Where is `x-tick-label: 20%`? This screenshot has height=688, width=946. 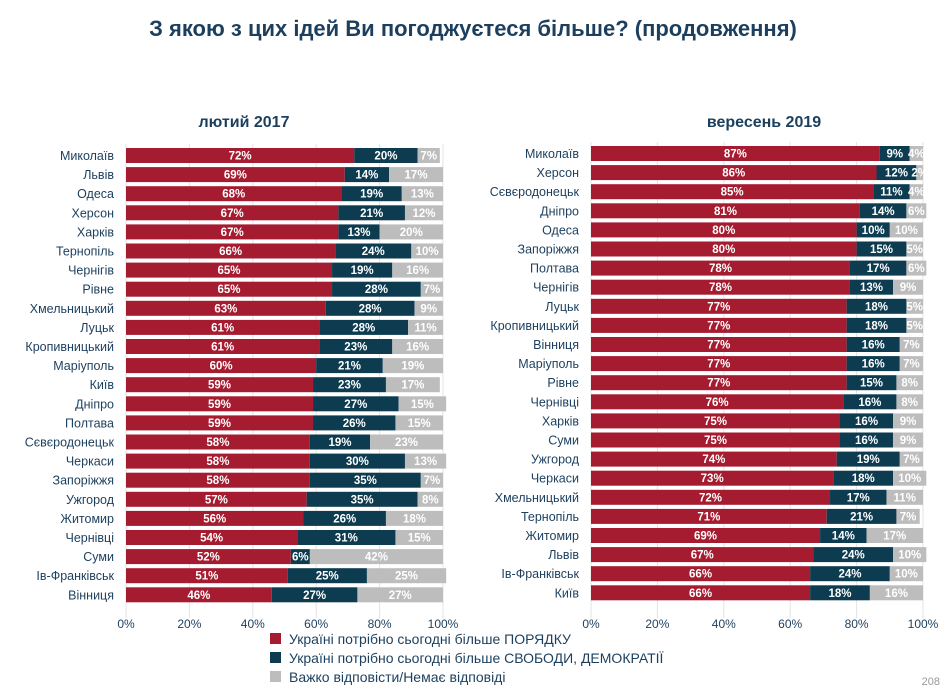 x-tick-label: 20% is located at coordinates (189, 624).